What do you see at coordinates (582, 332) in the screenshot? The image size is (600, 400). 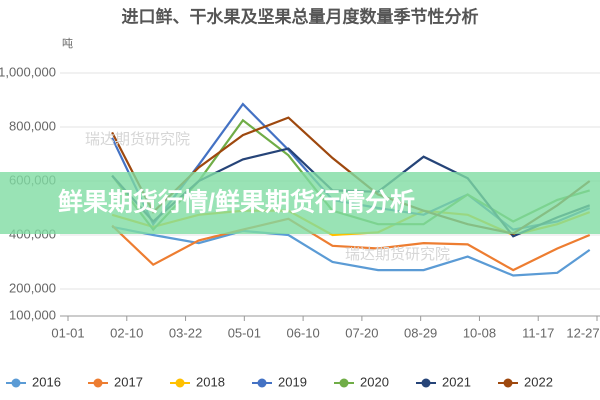 I see `x-tick-label: 12-27` at bounding box center [582, 332].